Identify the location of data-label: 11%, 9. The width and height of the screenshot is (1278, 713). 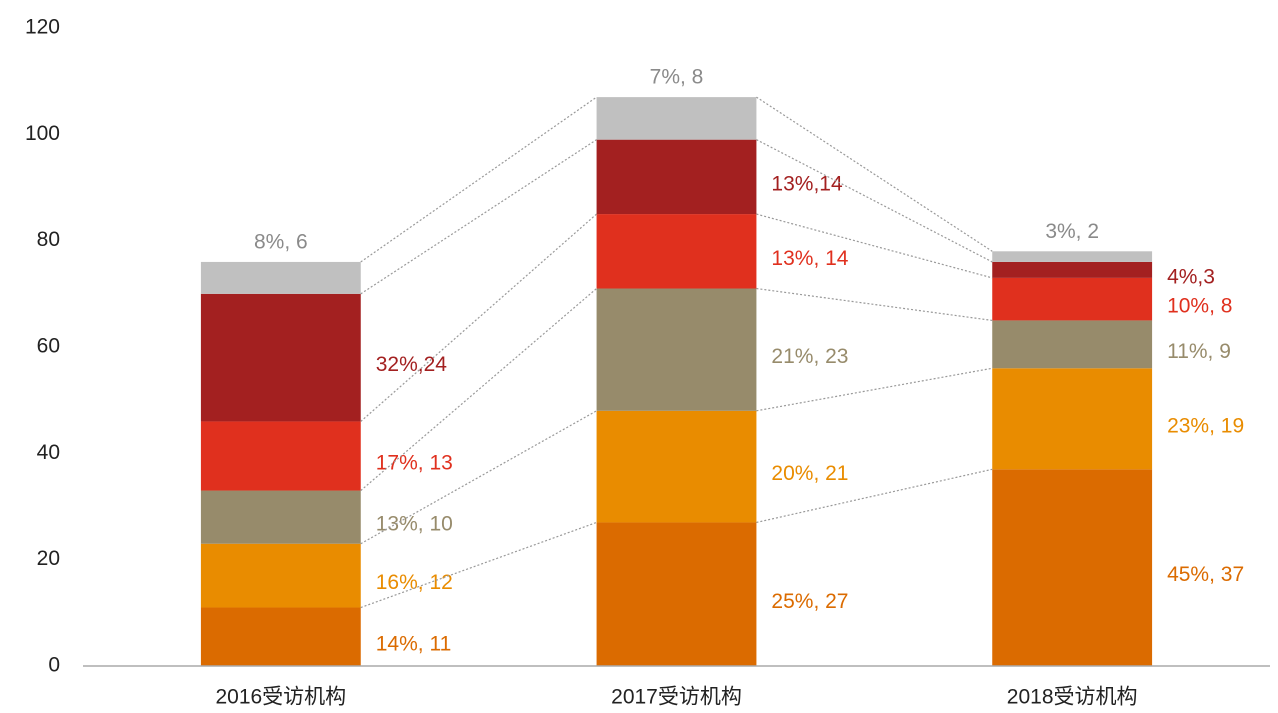
(1199, 351).